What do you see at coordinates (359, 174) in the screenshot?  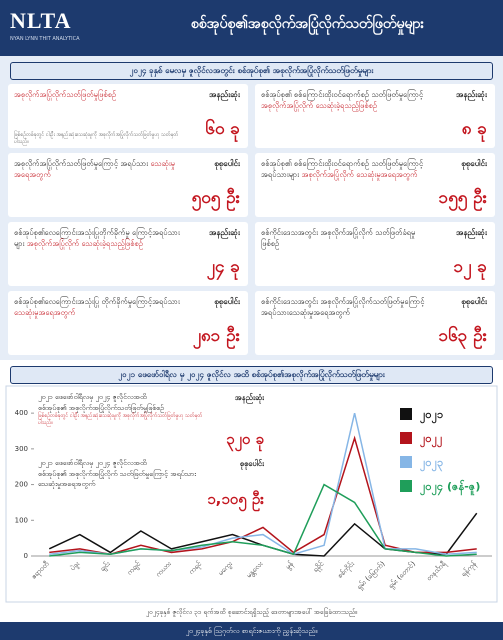 I see `card-highlight: အစုလိုက်အပြုံလိုက် သေဆုံးမှုအရေအတွက်` at bounding box center [359, 174].